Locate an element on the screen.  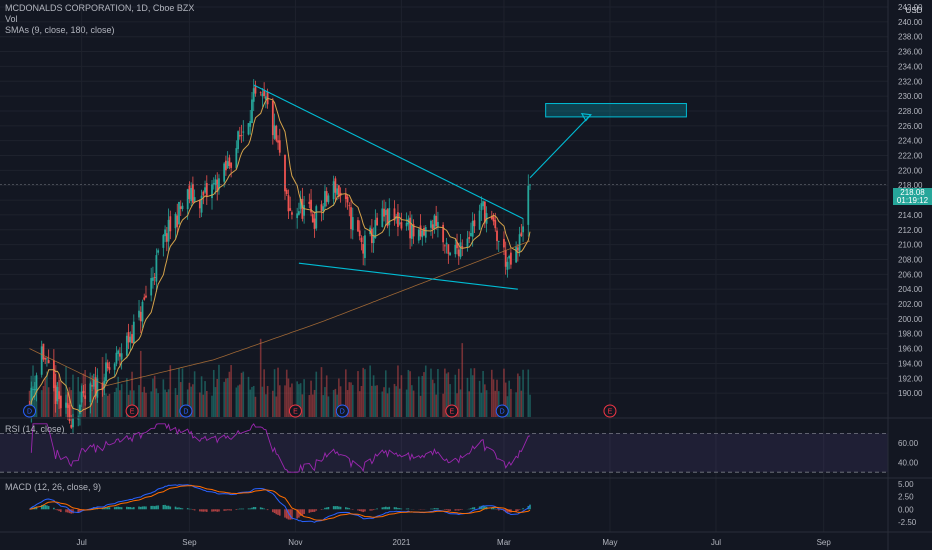
target-arrow is located at coordinates (560, 146).